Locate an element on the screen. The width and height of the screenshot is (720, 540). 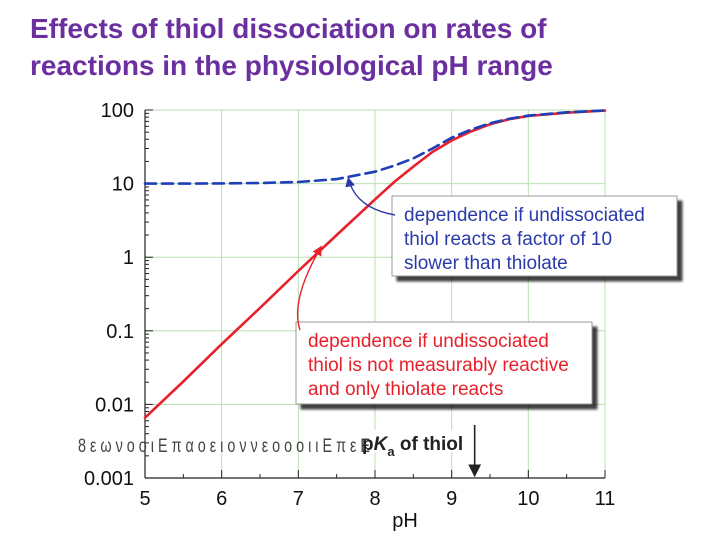
y-tick-label: 0.01 is located at coordinates (114, 405).